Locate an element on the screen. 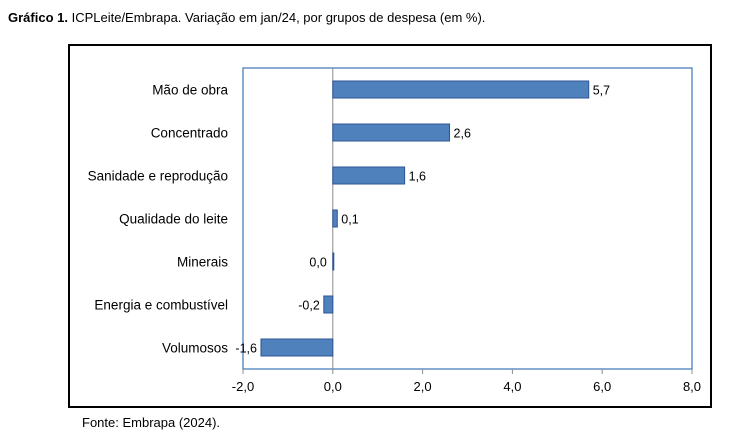 This screenshot has width=736, height=438. category-label: Mão de obra is located at coordinates (190, 90).